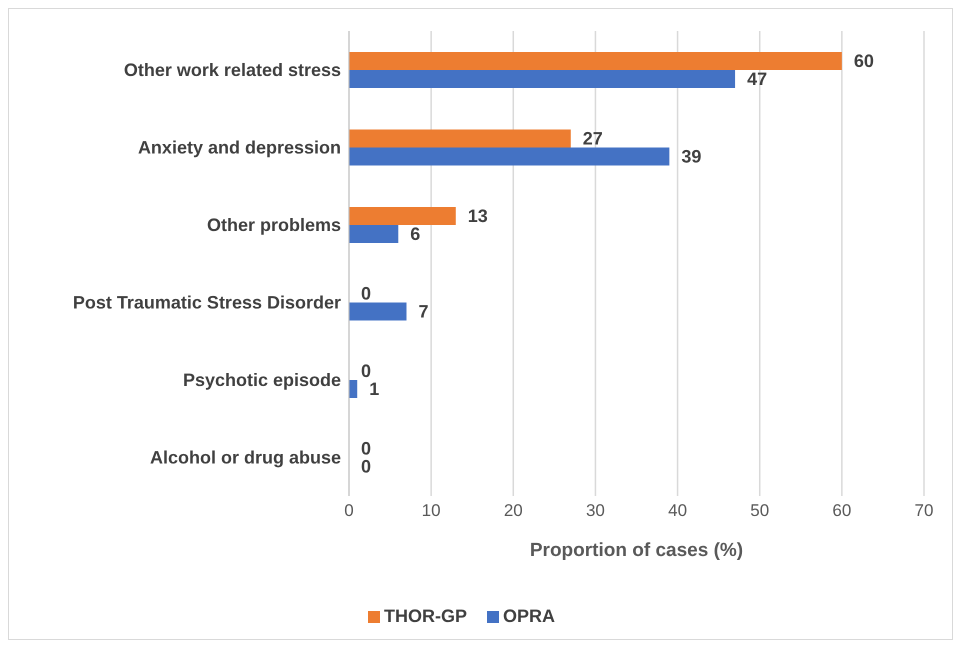  I want to click on y-tick-label: Psychotic episode, so click(261, 380).